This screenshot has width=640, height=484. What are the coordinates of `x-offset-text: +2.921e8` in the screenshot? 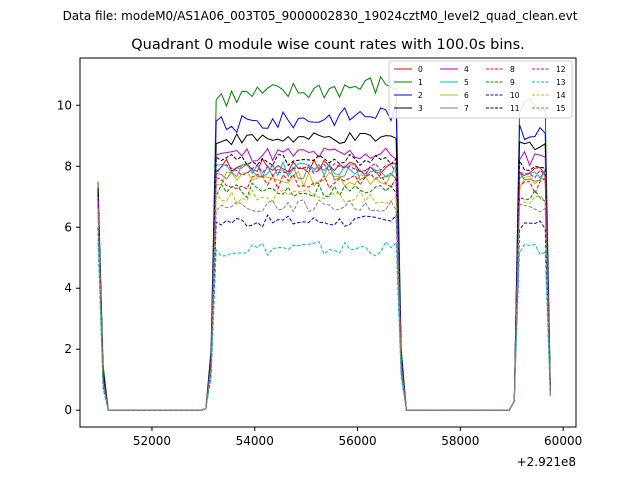 It's located at (546, 462).